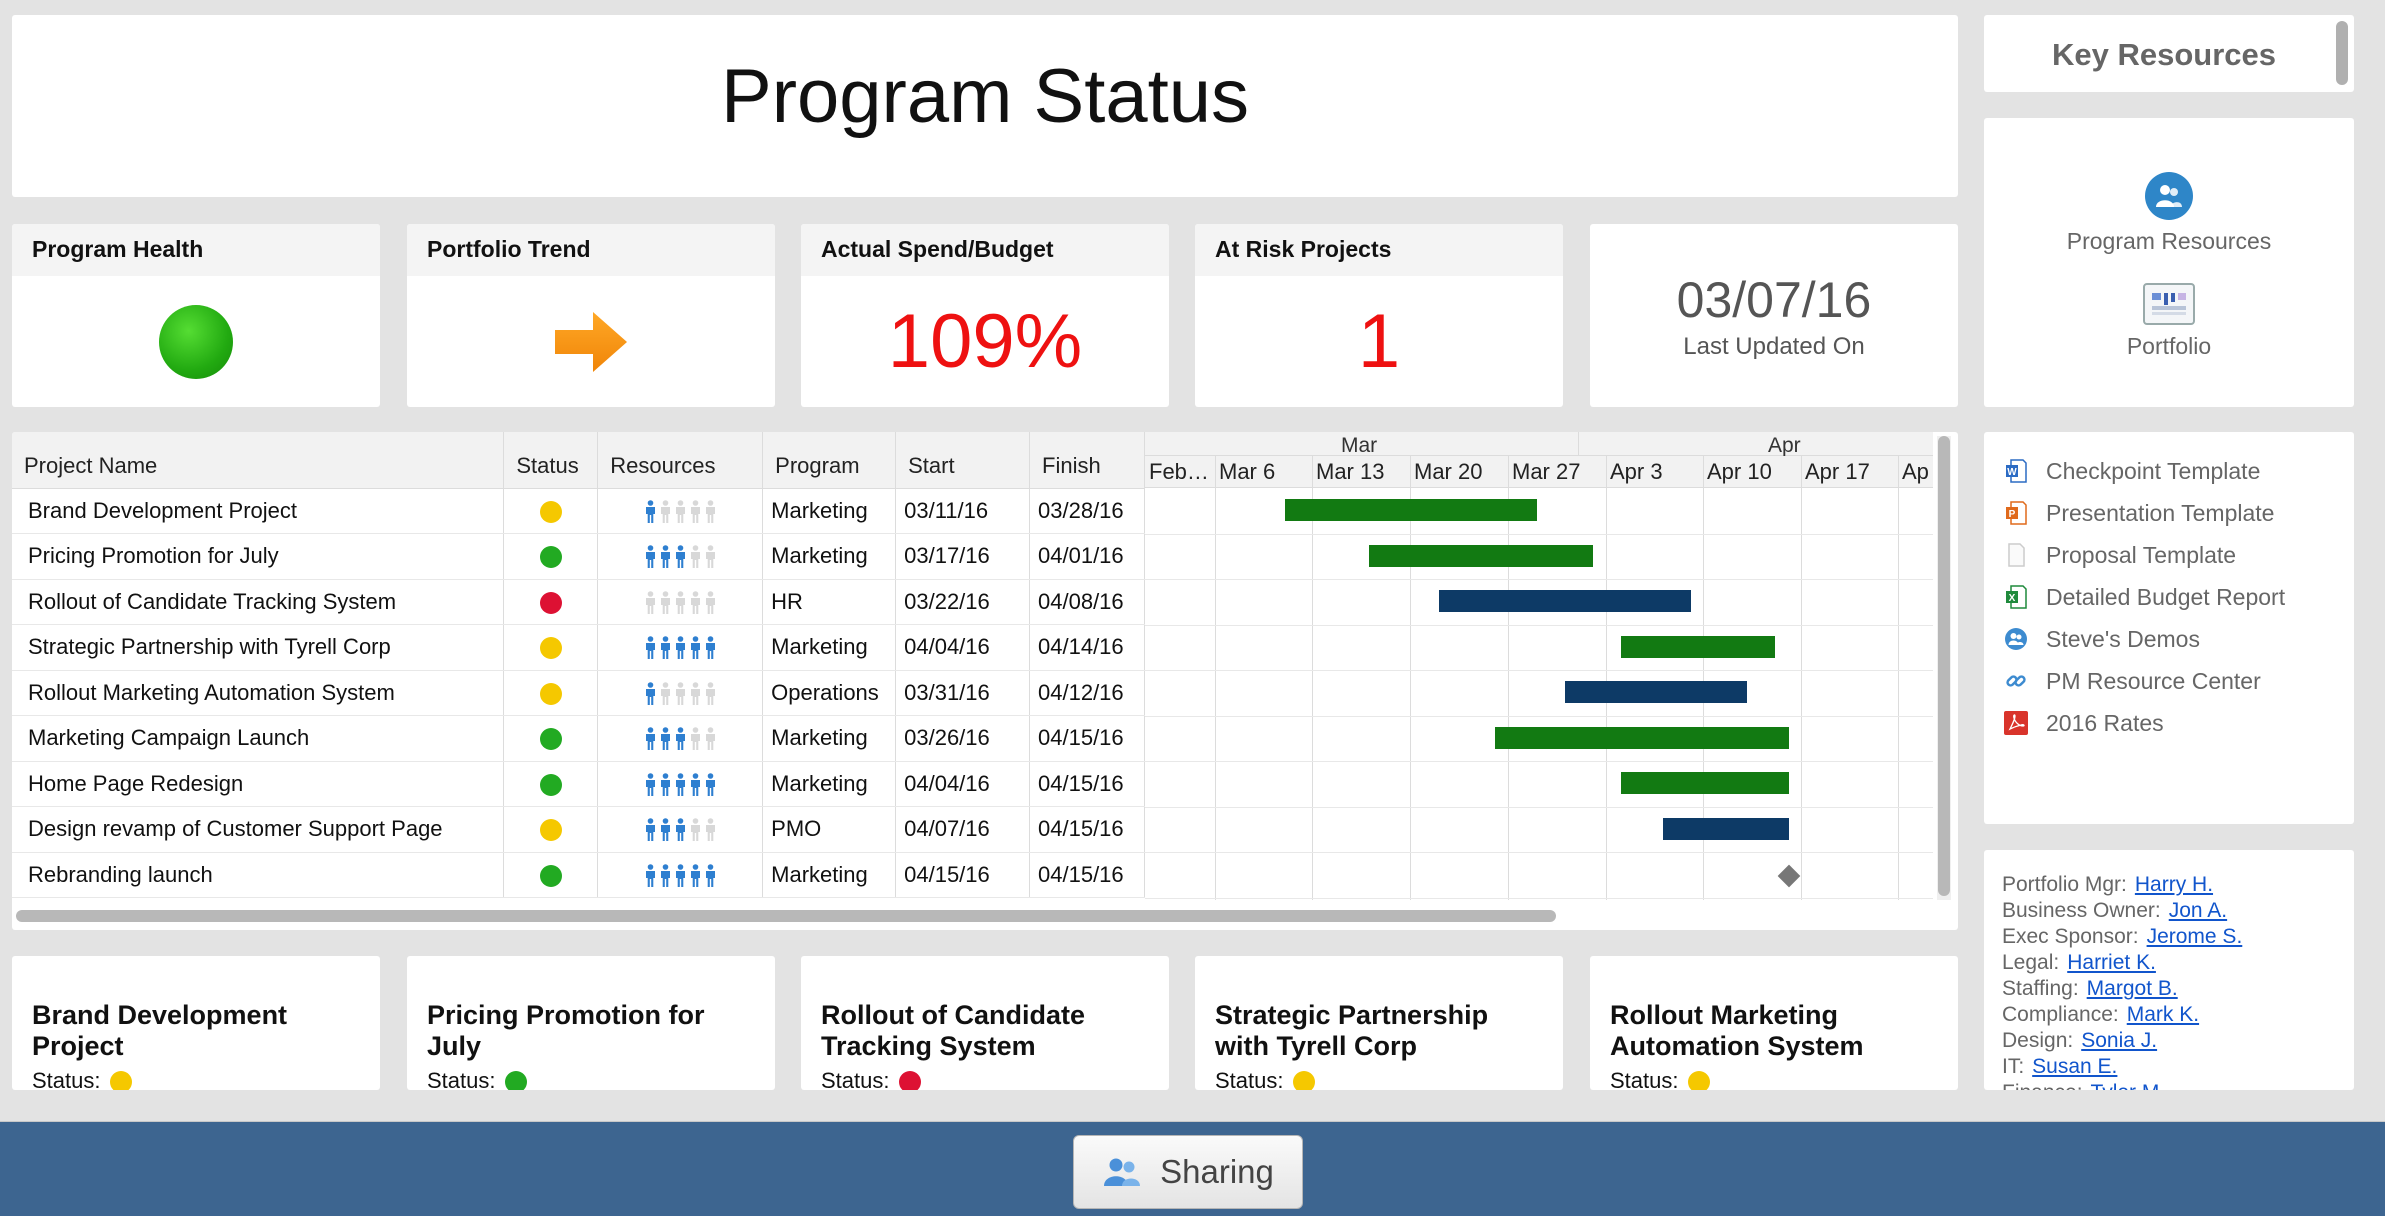  I want to click on contact-role: Exec Sponsor:, so click(2070, 936).